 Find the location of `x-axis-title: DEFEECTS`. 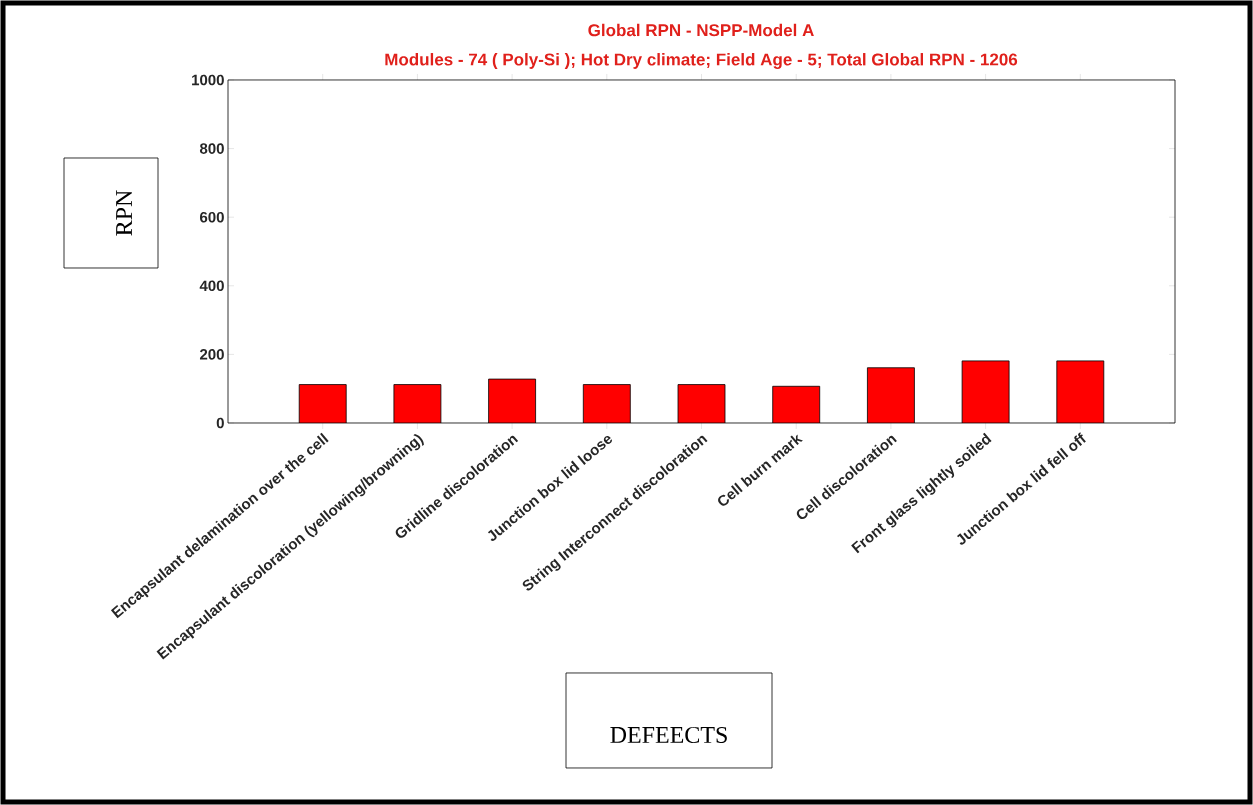

x-axis-title: DEFEECTS is located at coordinates (668, 735).